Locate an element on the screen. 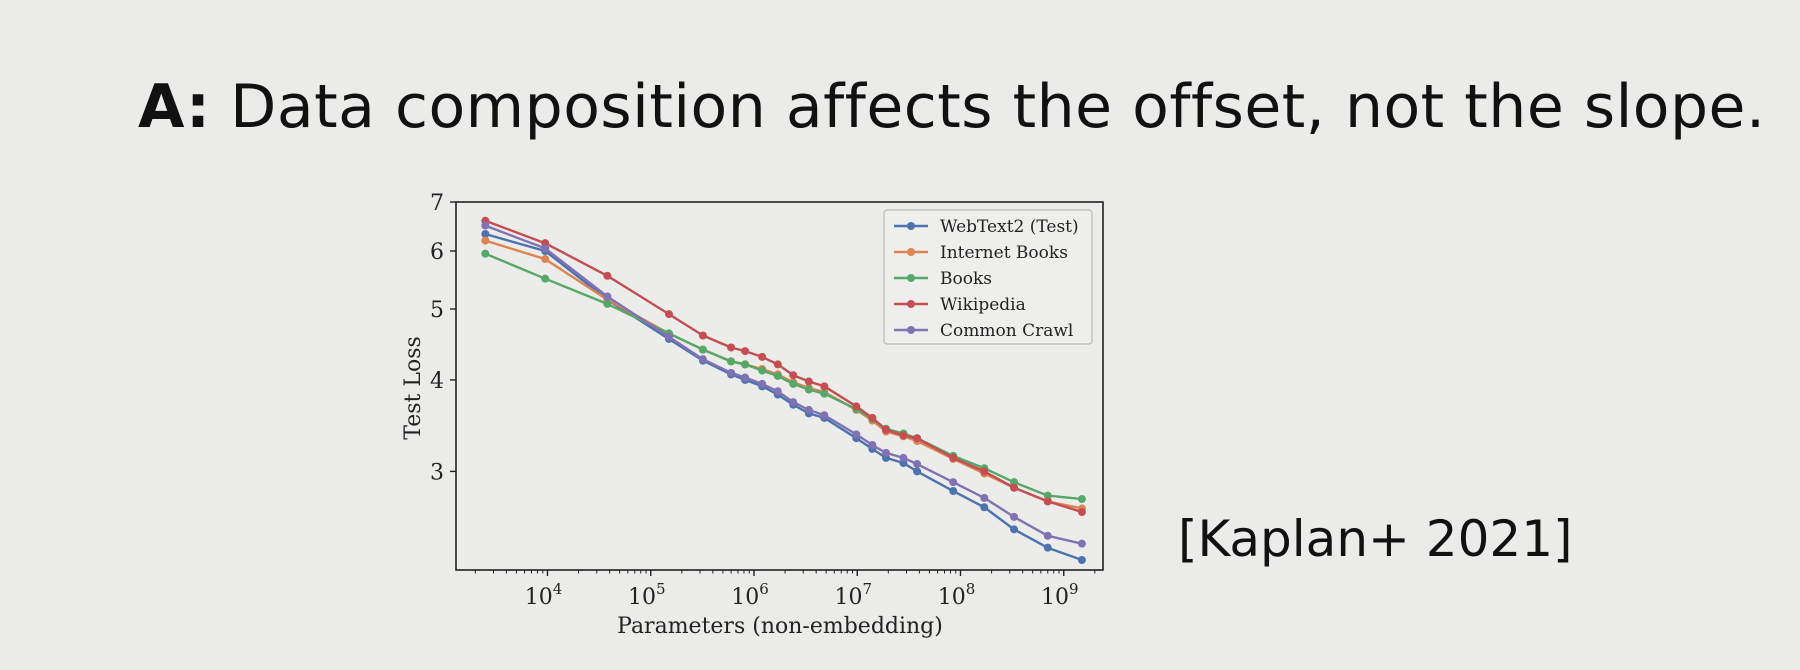 The height and width of the screenshot is (670, 1800). legend-label: Common Crawl is located at coordinates (1006, 331).